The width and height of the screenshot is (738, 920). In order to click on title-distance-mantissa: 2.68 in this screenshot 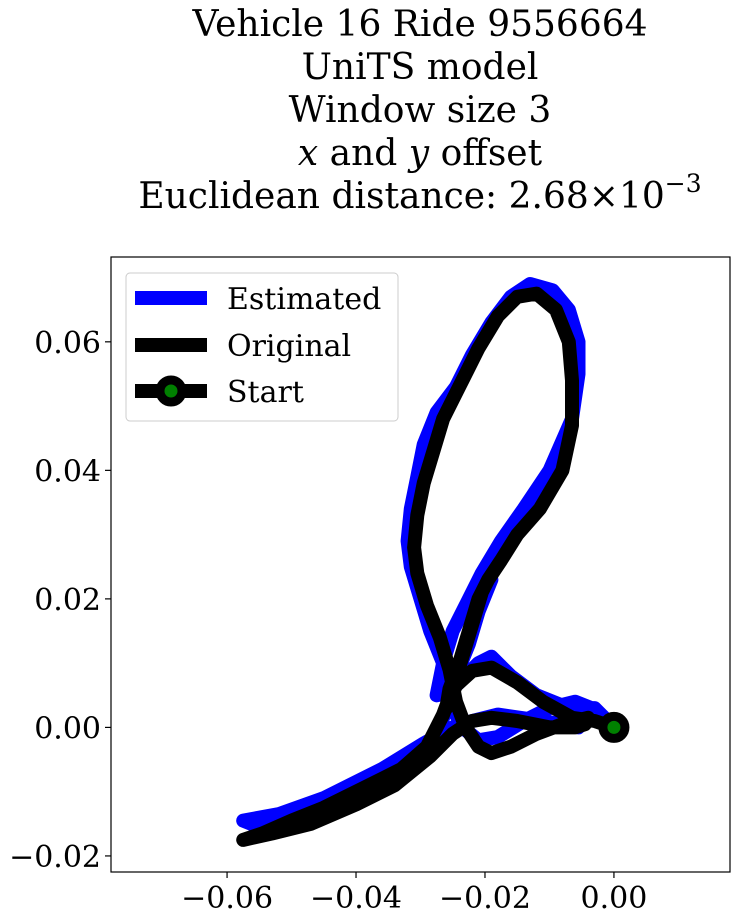, I will do `click(549, 196)`.